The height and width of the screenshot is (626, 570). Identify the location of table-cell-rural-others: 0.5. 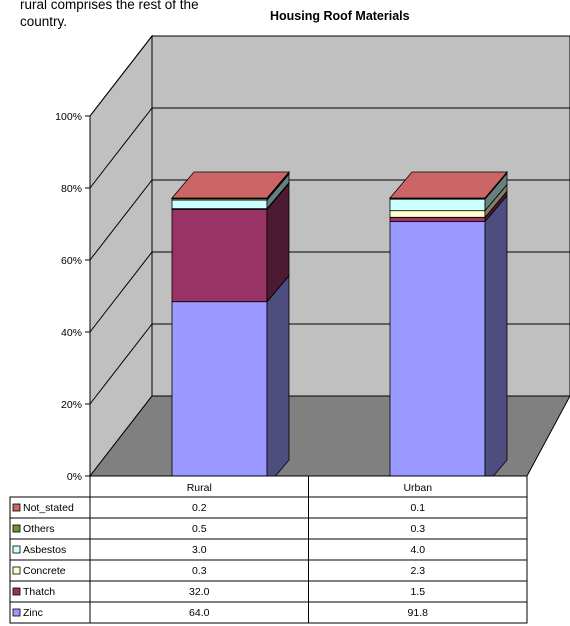
(199, 529).